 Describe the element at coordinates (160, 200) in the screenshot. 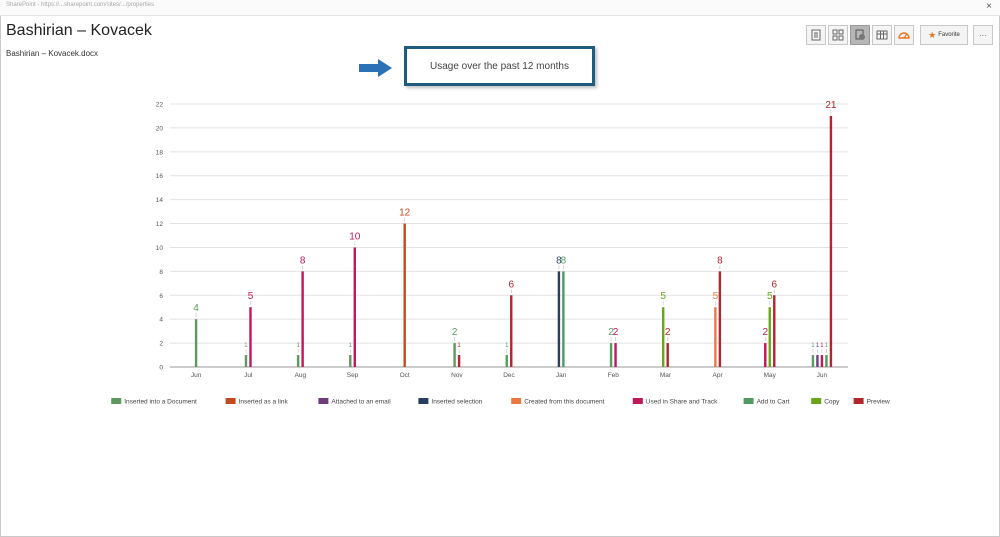

I see `y-tick-label: 14` at that location.